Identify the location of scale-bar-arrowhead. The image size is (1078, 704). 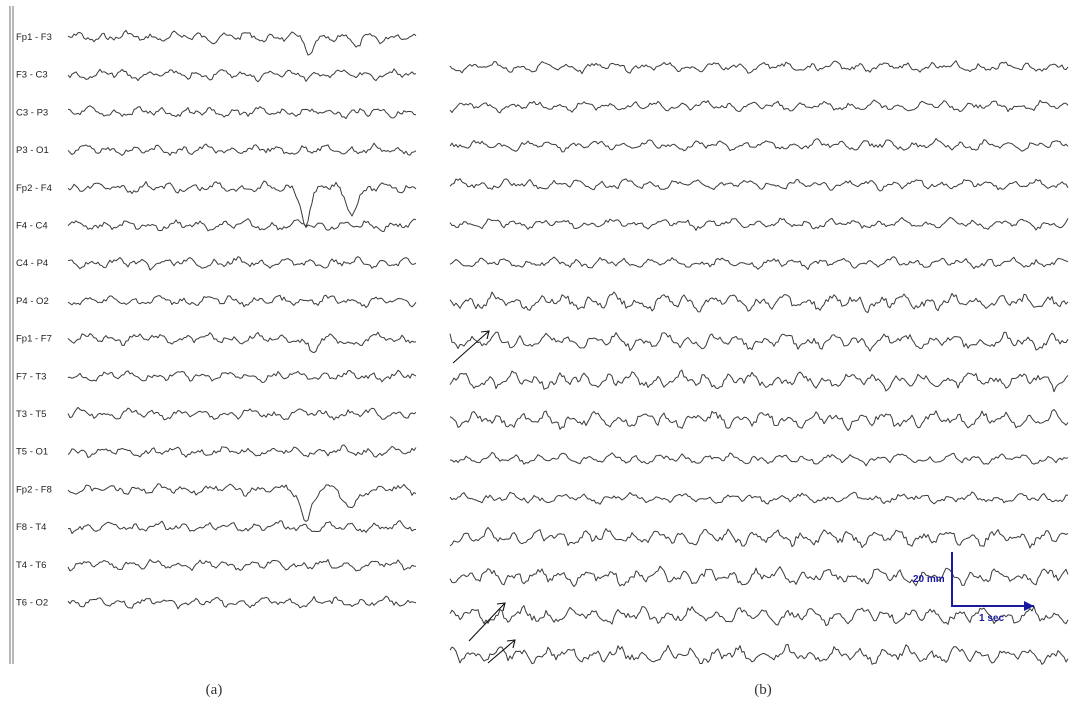
(1029, 606).